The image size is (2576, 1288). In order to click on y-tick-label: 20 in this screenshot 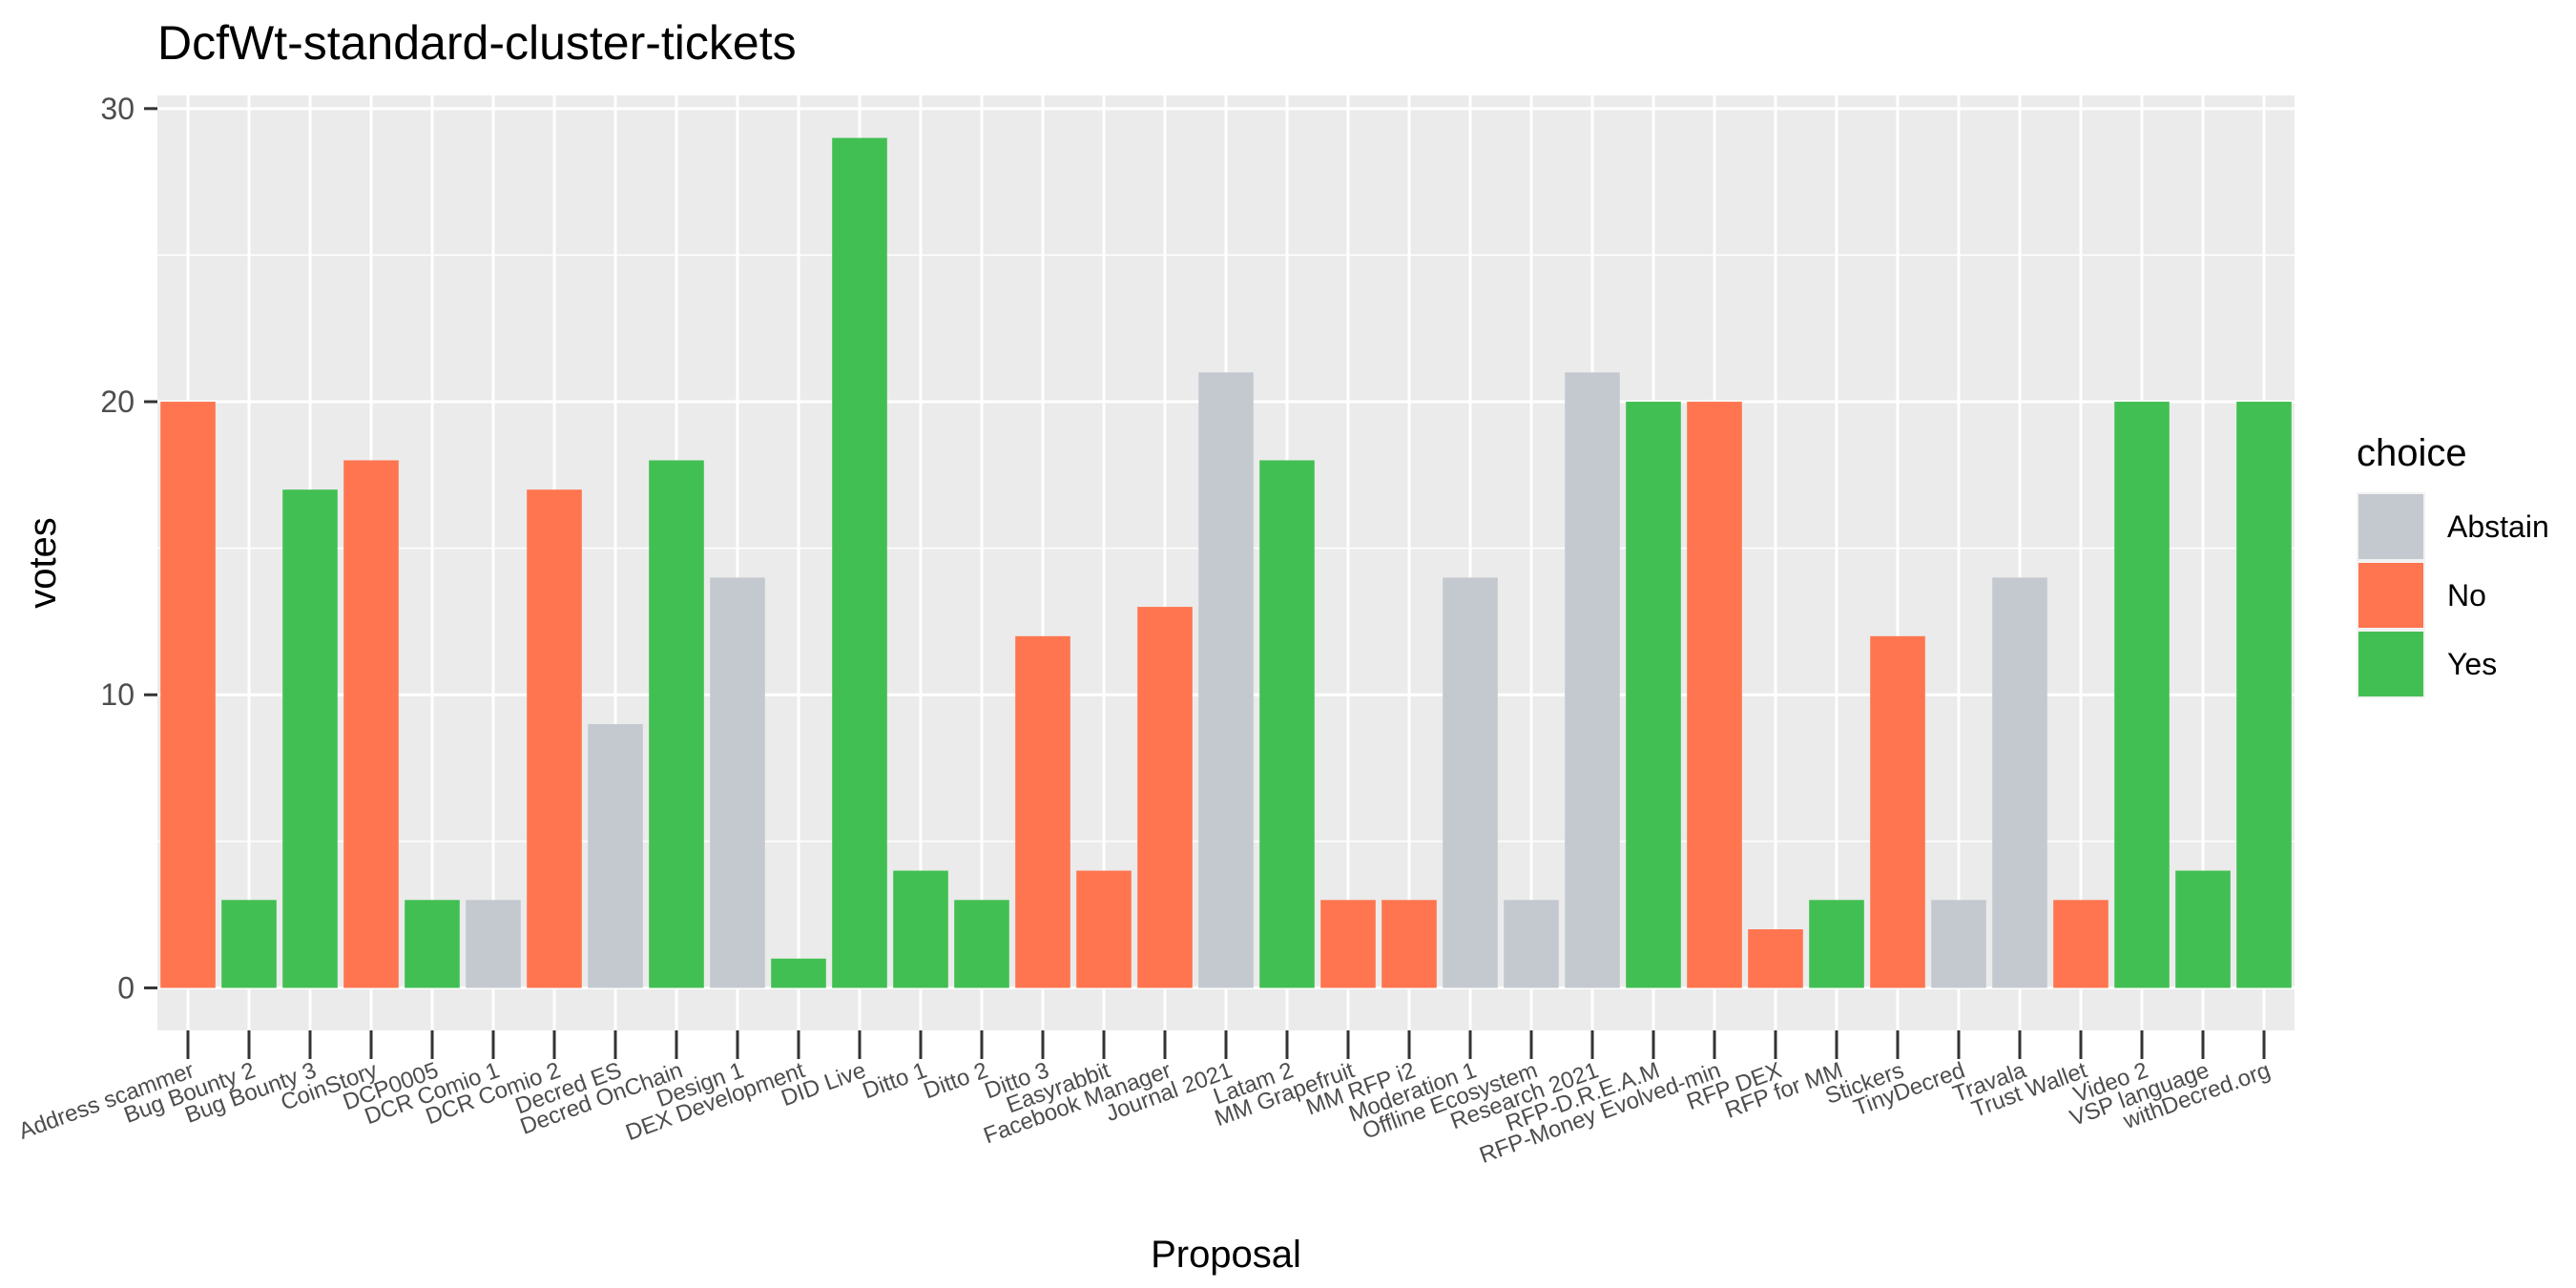, I will do `click(117, 401)`.